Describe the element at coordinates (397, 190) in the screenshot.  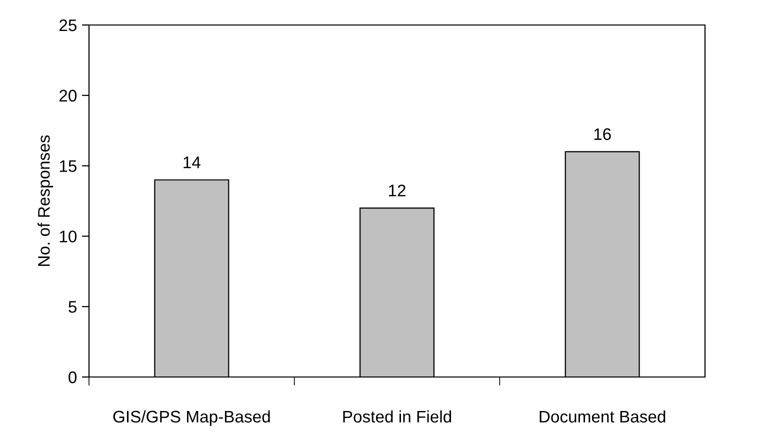
I see `data-label: 12` at that location.